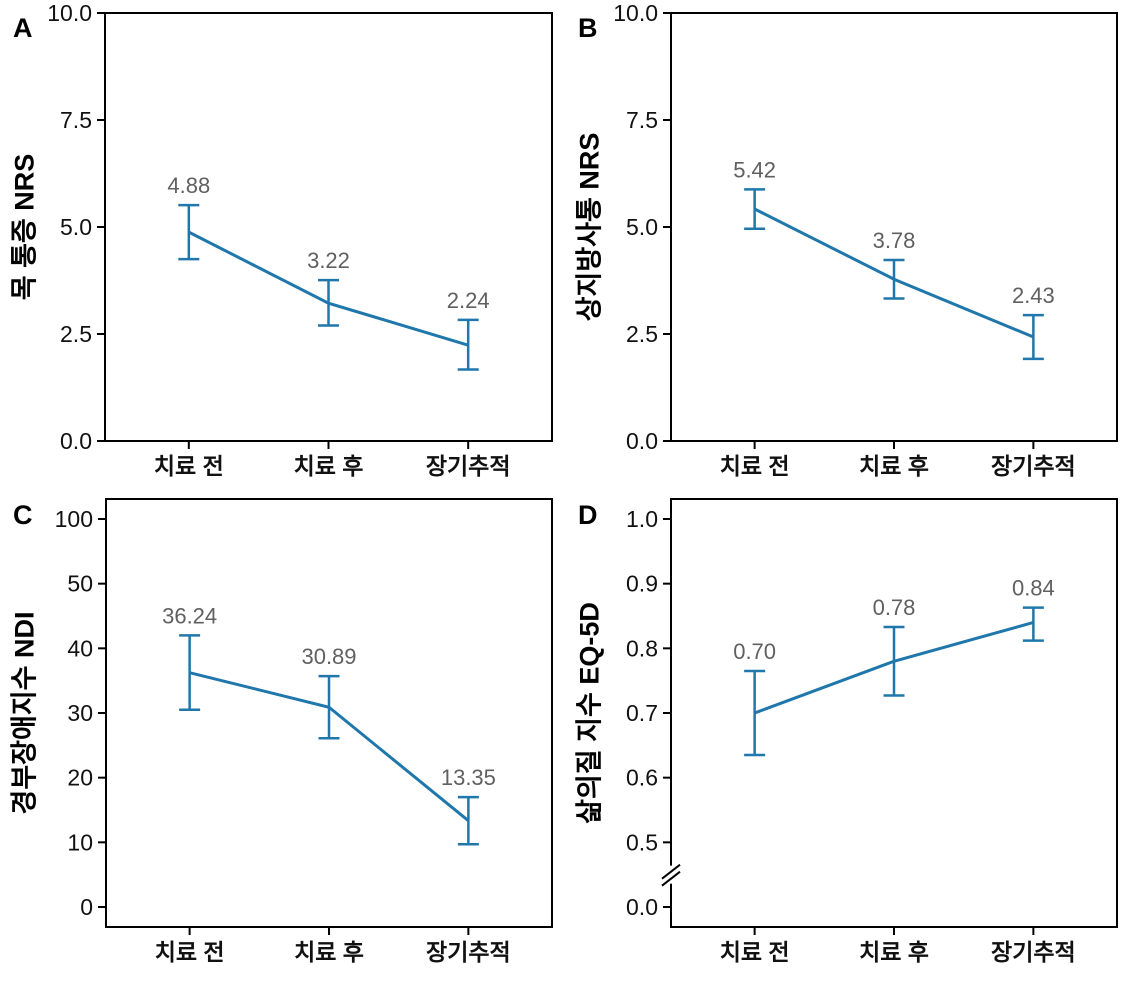  Describe the element at coordinates (328, 656) in the screenshot. I see `value-label: 30.89` at that location.